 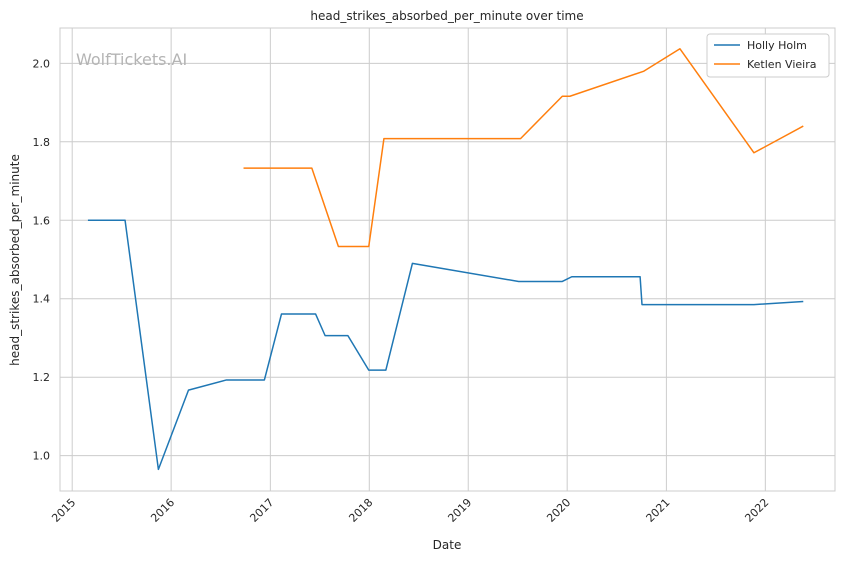 What do you see at coordinates (768, 55) in the screenshot?
I see `legend: Holly Holm Ketlen Vieira` at bounding box center [768, 55].